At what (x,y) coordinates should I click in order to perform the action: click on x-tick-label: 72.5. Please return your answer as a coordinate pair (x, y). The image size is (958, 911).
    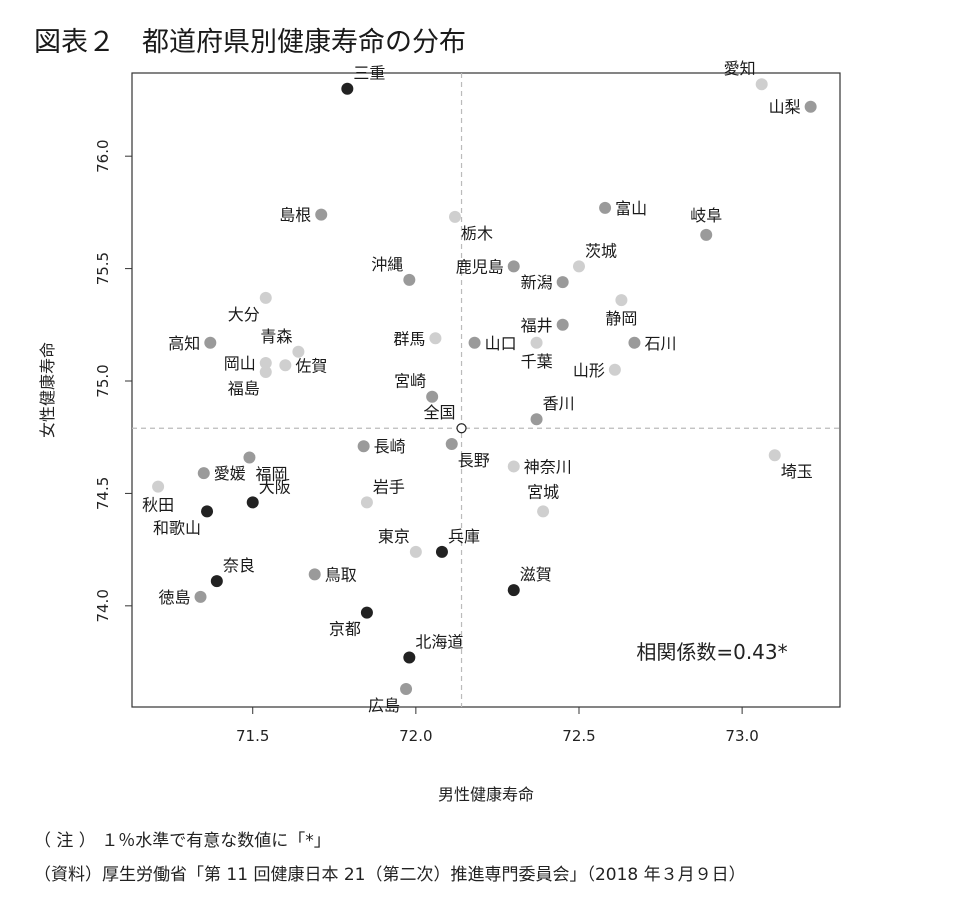
    Looking at the image, I should click on (578, 736).